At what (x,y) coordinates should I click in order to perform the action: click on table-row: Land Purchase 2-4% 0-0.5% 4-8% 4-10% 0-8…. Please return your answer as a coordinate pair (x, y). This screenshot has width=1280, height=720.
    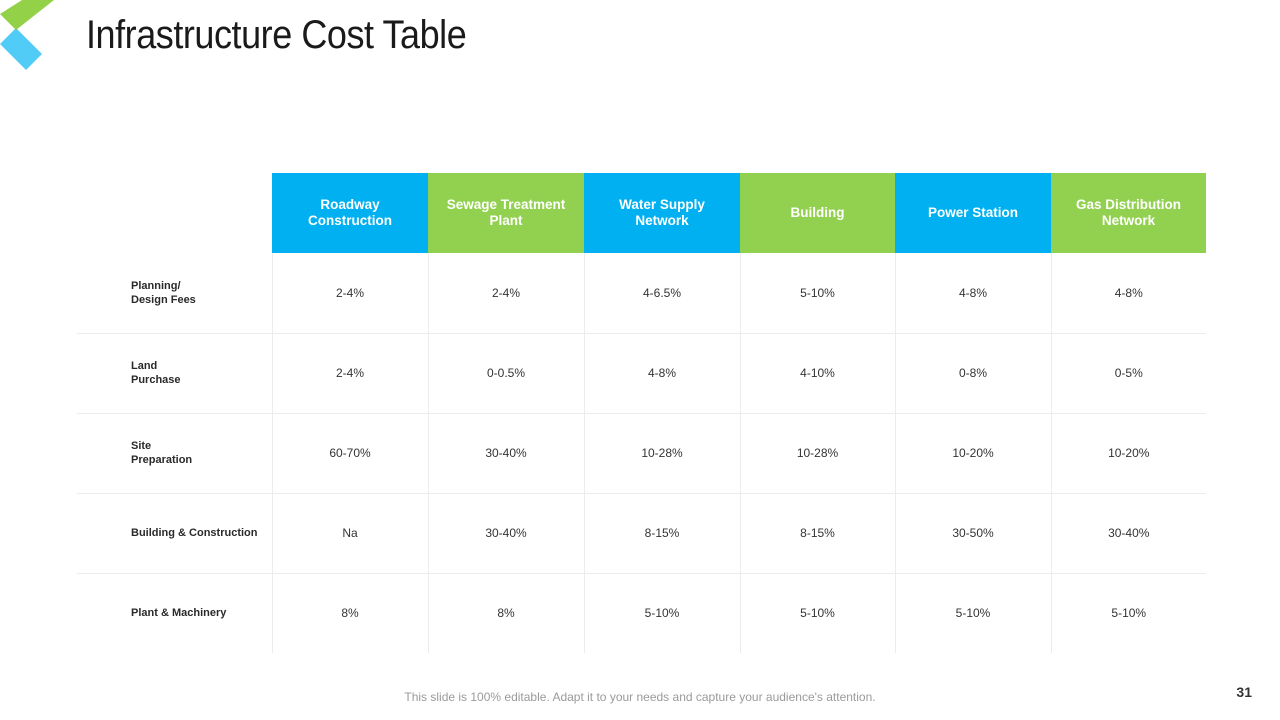
    Looking at the image, I should click on (641, 373).